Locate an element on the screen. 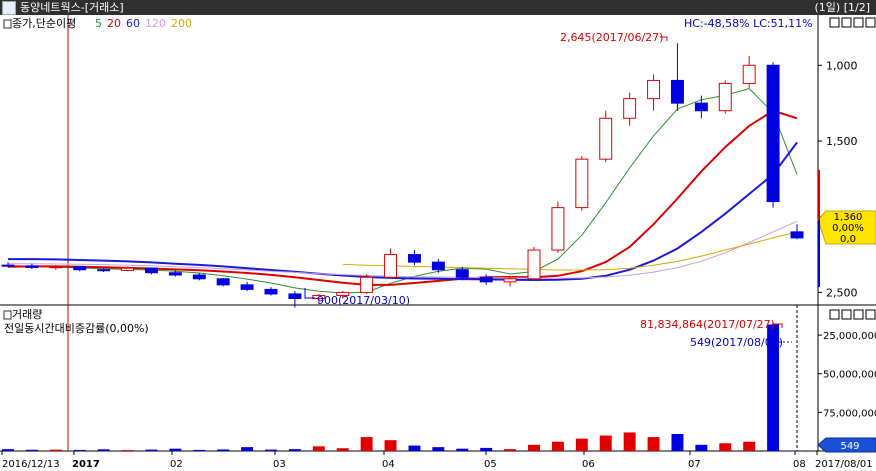 This screenshot has height=471, width=876. title-bar: 동양네트웍스-[거래소] (1일) [1/2] is located at coordinates (438, 7).